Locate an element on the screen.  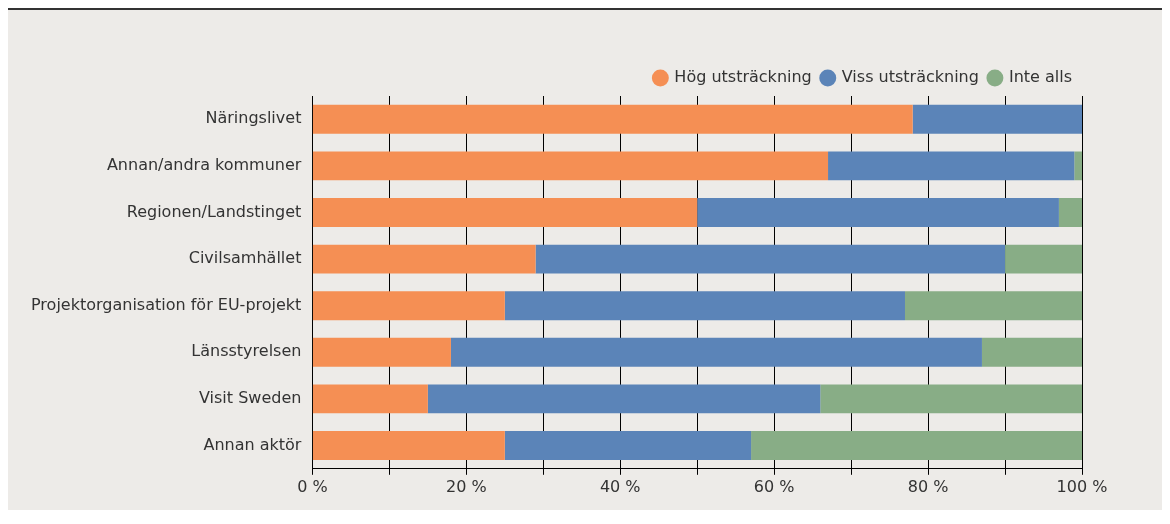
x-tick-label: 20 % is located at coordinates (466, 486).